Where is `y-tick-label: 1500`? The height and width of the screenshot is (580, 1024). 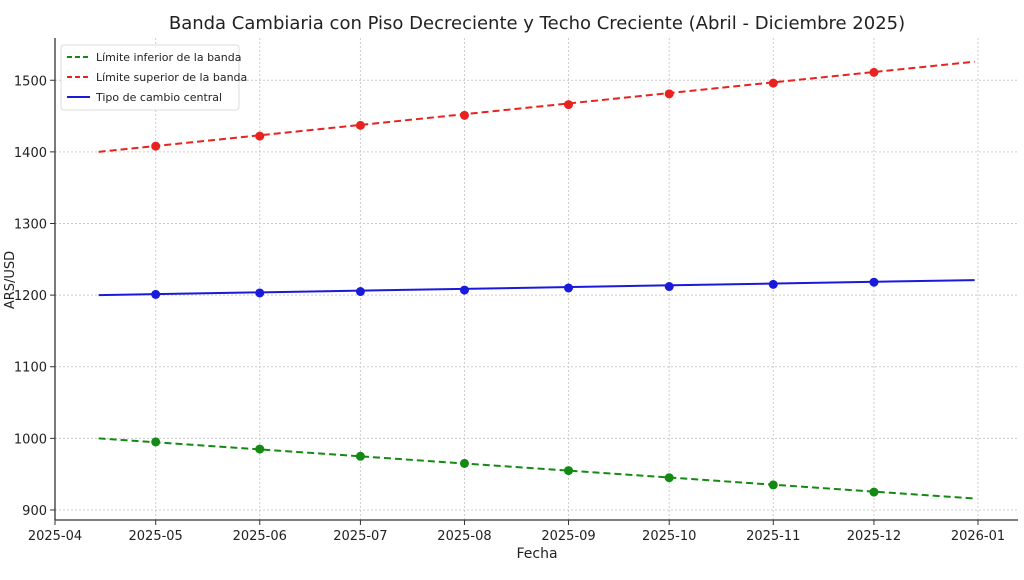
y-tick-label: 1500 is located at coordinates (30, 81).